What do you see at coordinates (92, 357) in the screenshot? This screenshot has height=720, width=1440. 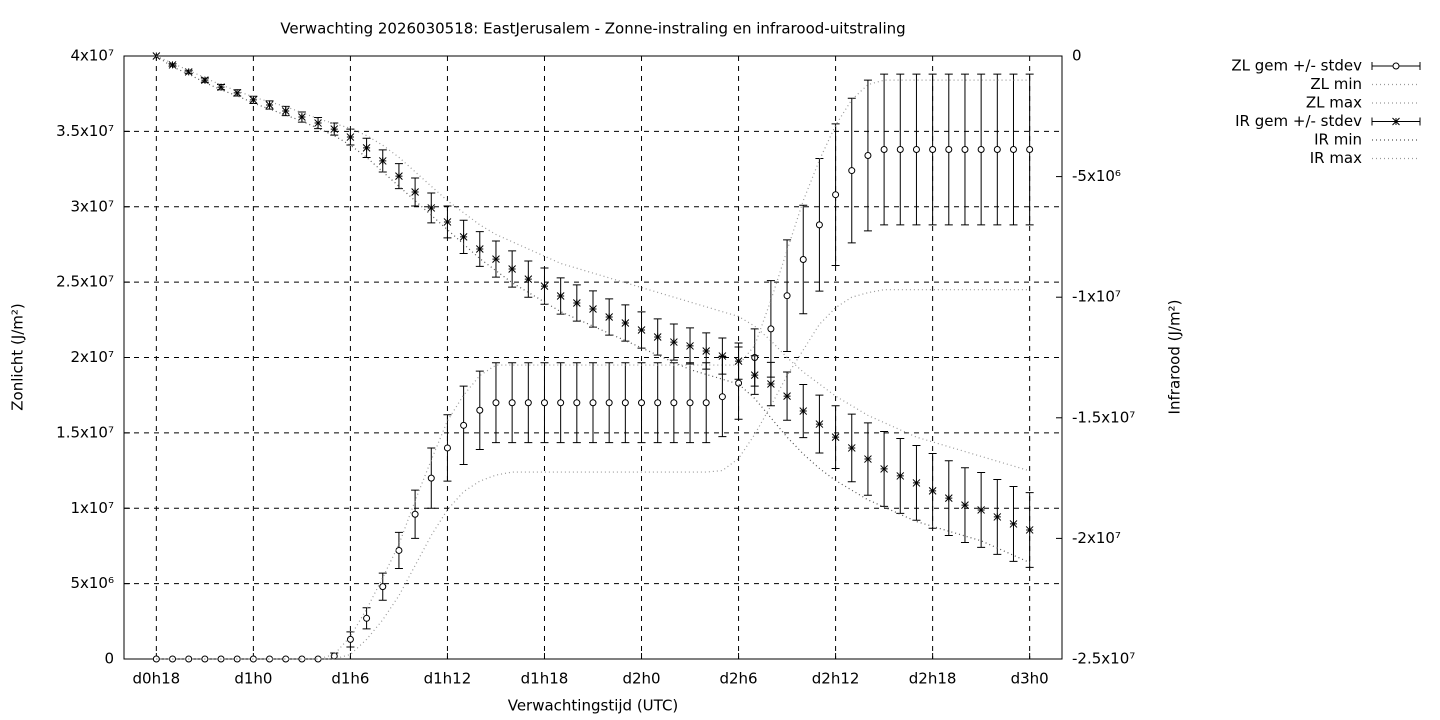 I see `y-tick-label: 2x10⁷` at bounding box center [92, 357].